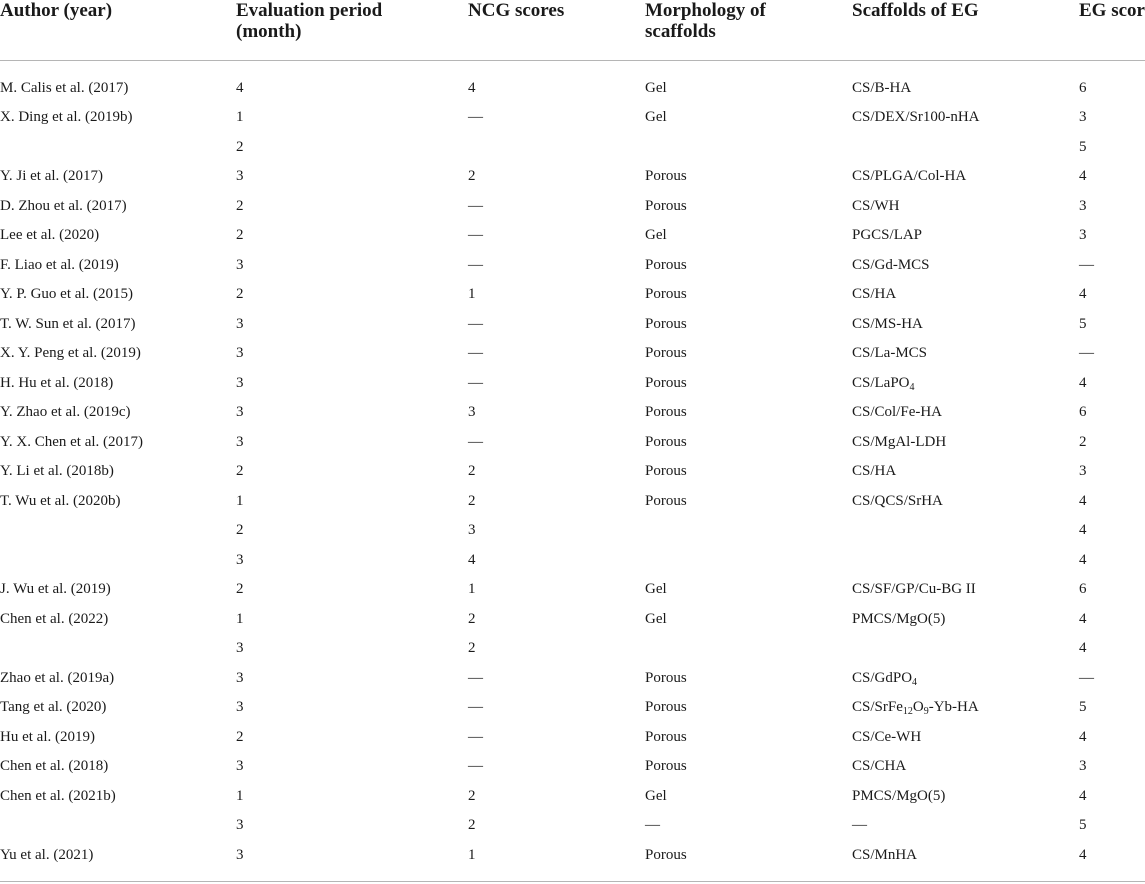 The width and height of the screenshot is (1145, 884). I want to click on cell-author: Chen et al. (2021b), so click(58, 795).